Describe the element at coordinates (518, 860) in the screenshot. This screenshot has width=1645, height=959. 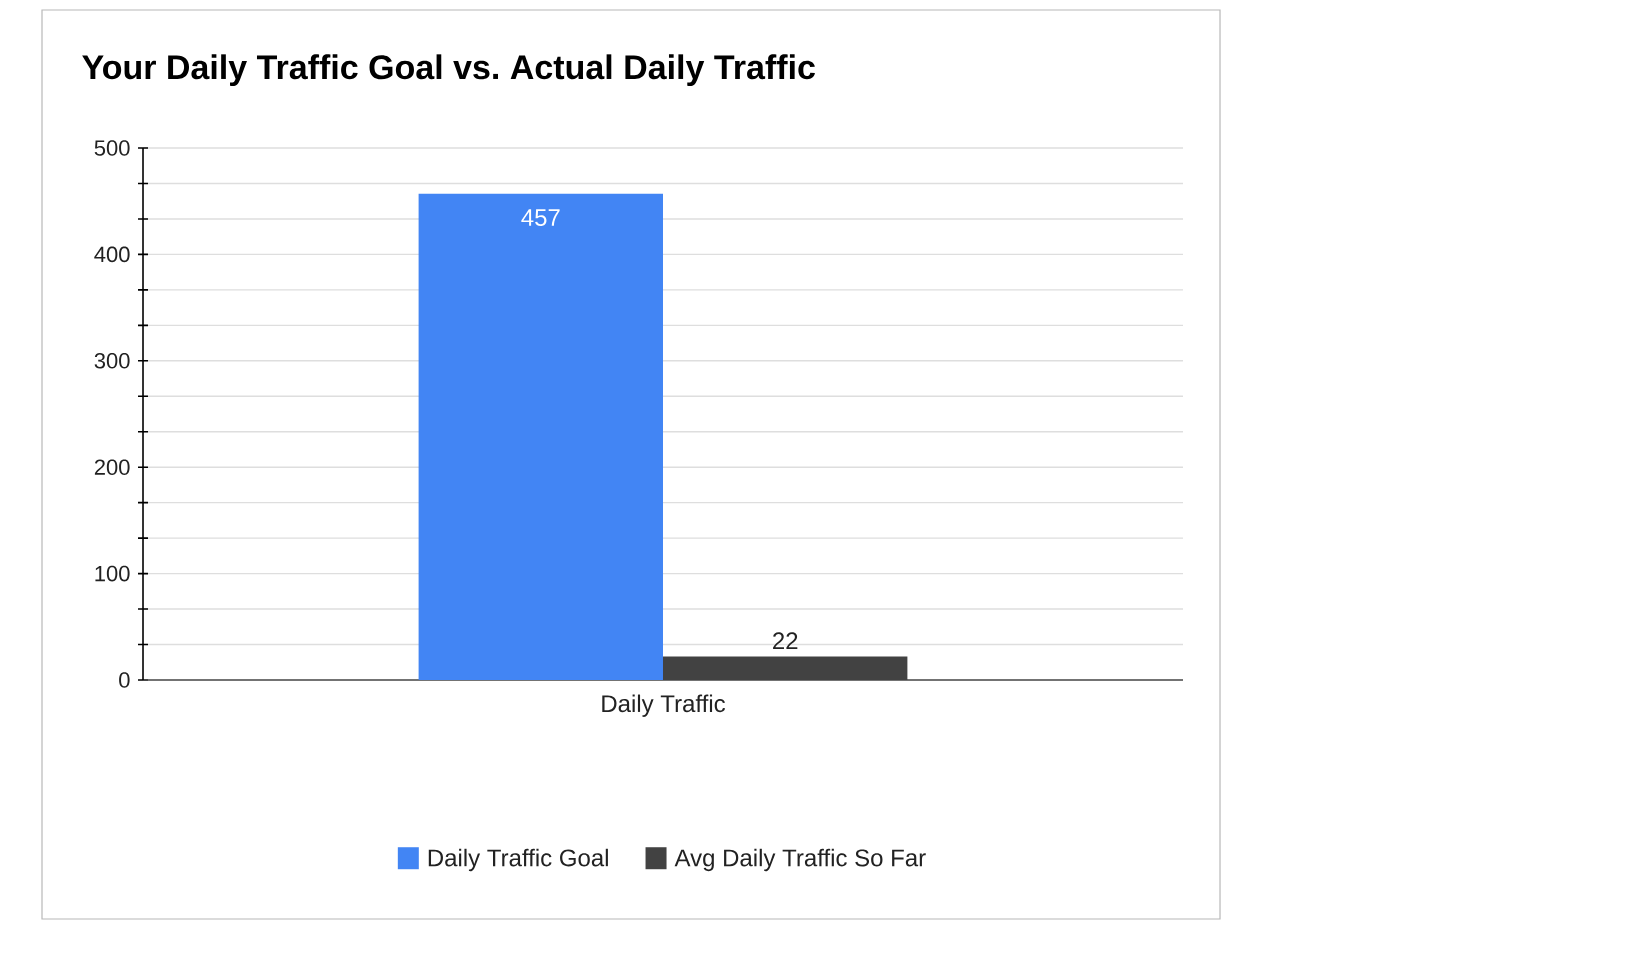
I see `legend-label: Daily Traffic Goal` at that location.